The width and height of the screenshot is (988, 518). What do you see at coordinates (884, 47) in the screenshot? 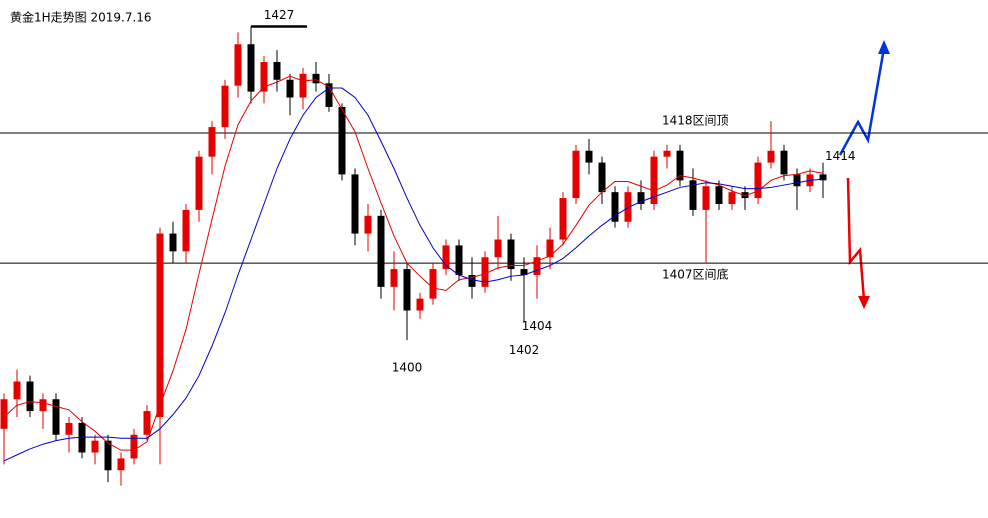
I see `up-arrow-head` at bounding box center [884, 47].